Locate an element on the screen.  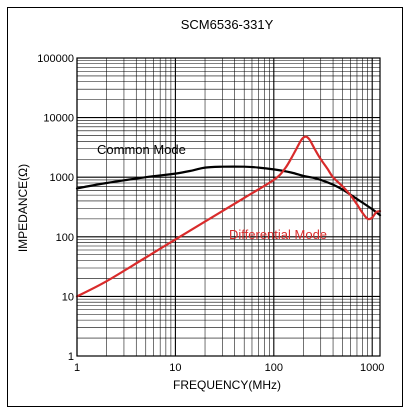
x-tick-label: 100 is located at coordinates (274, 368).